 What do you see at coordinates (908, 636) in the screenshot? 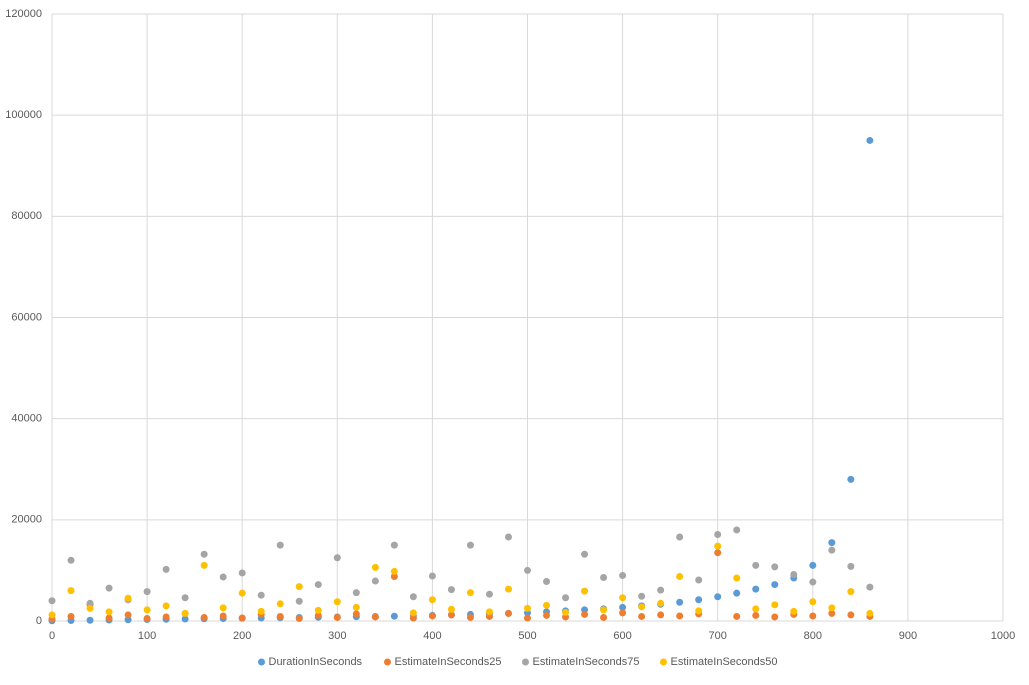
I see `x-tick-label: 900` at bounding box center [908, 636].